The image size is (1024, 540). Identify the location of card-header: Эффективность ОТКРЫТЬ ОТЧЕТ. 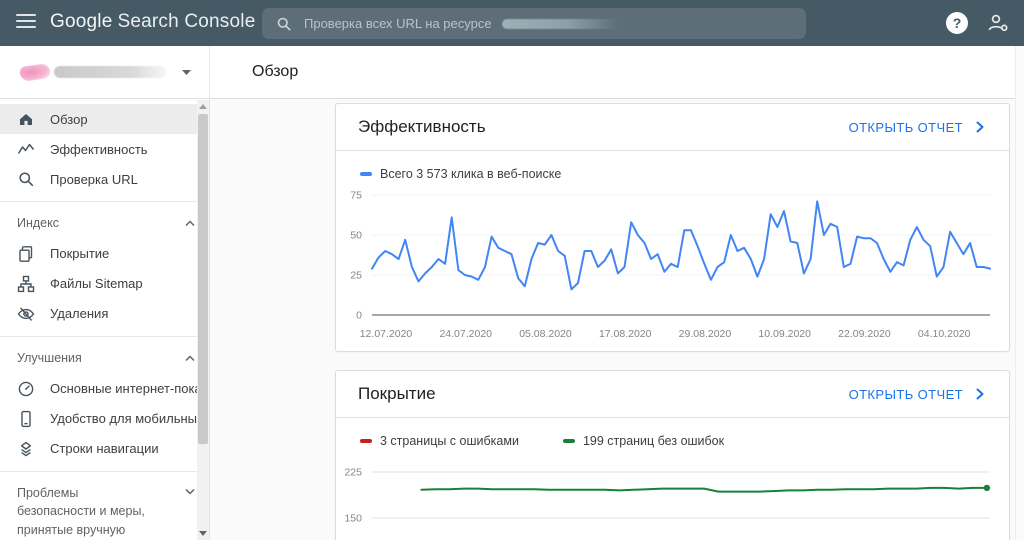
(672, 127).